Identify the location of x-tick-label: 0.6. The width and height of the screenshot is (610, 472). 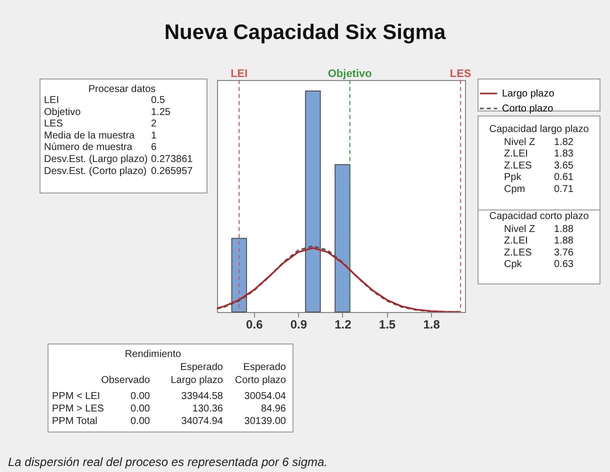
(255, 325).